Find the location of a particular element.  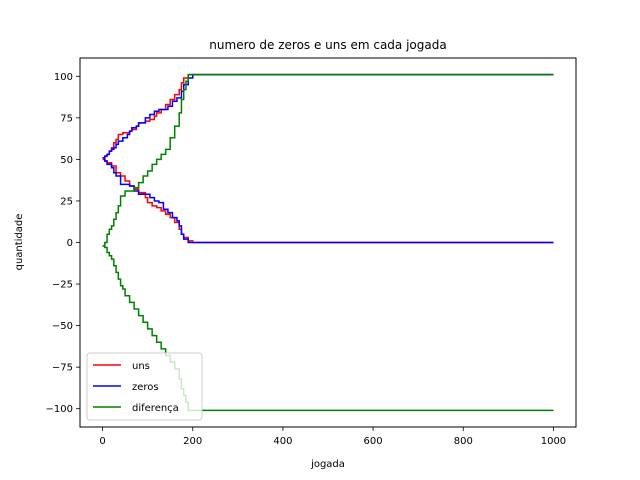

y-tick-label: −100 is located at coordinates (59, 409).